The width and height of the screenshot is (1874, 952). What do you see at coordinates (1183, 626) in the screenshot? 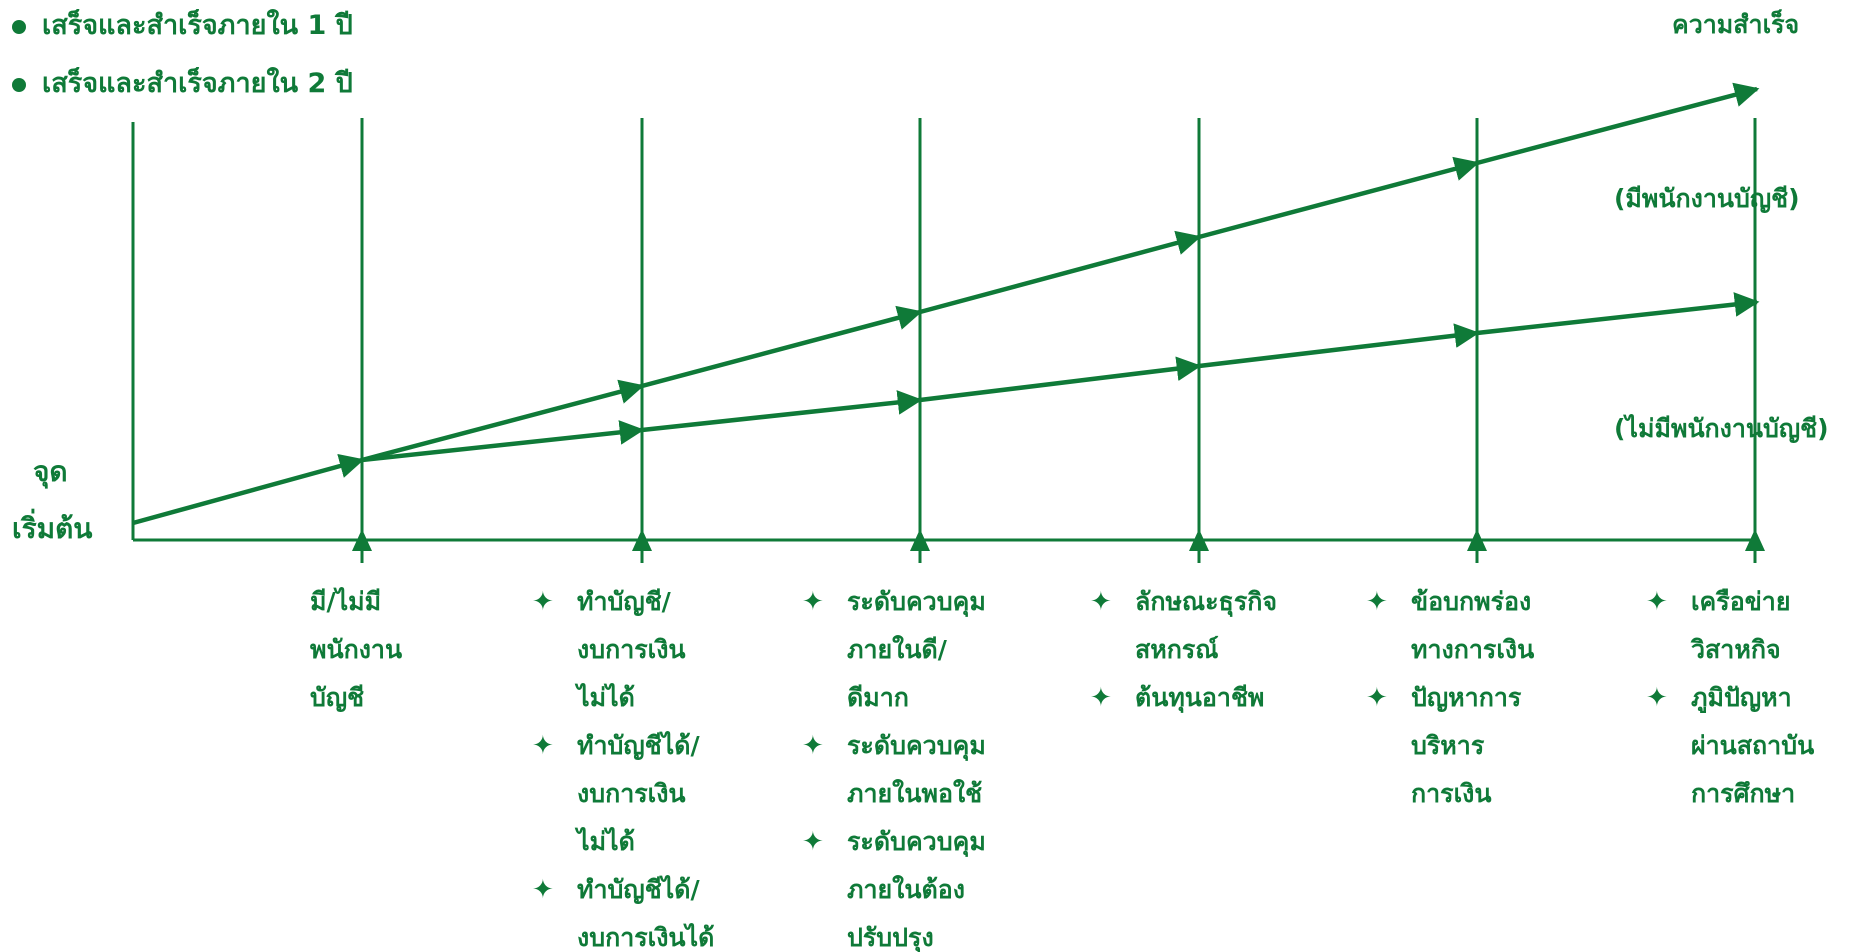
I see `column-item: ✦ ลักษณะธุรกิจ สหกรณ์` at bounding box center [1183, 626].